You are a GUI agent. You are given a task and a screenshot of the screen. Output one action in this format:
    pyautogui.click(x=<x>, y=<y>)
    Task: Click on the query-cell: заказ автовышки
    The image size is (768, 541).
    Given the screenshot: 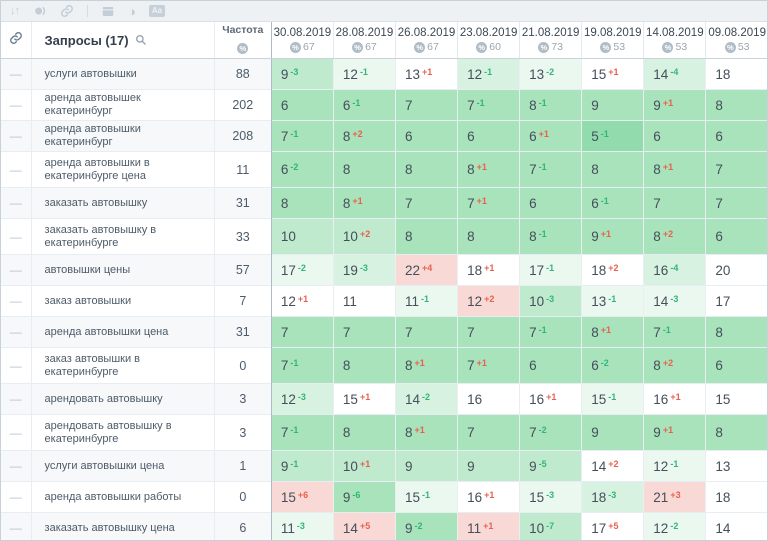 What is the action you would take?
    pyautogui.click(x=122, y=301)
    